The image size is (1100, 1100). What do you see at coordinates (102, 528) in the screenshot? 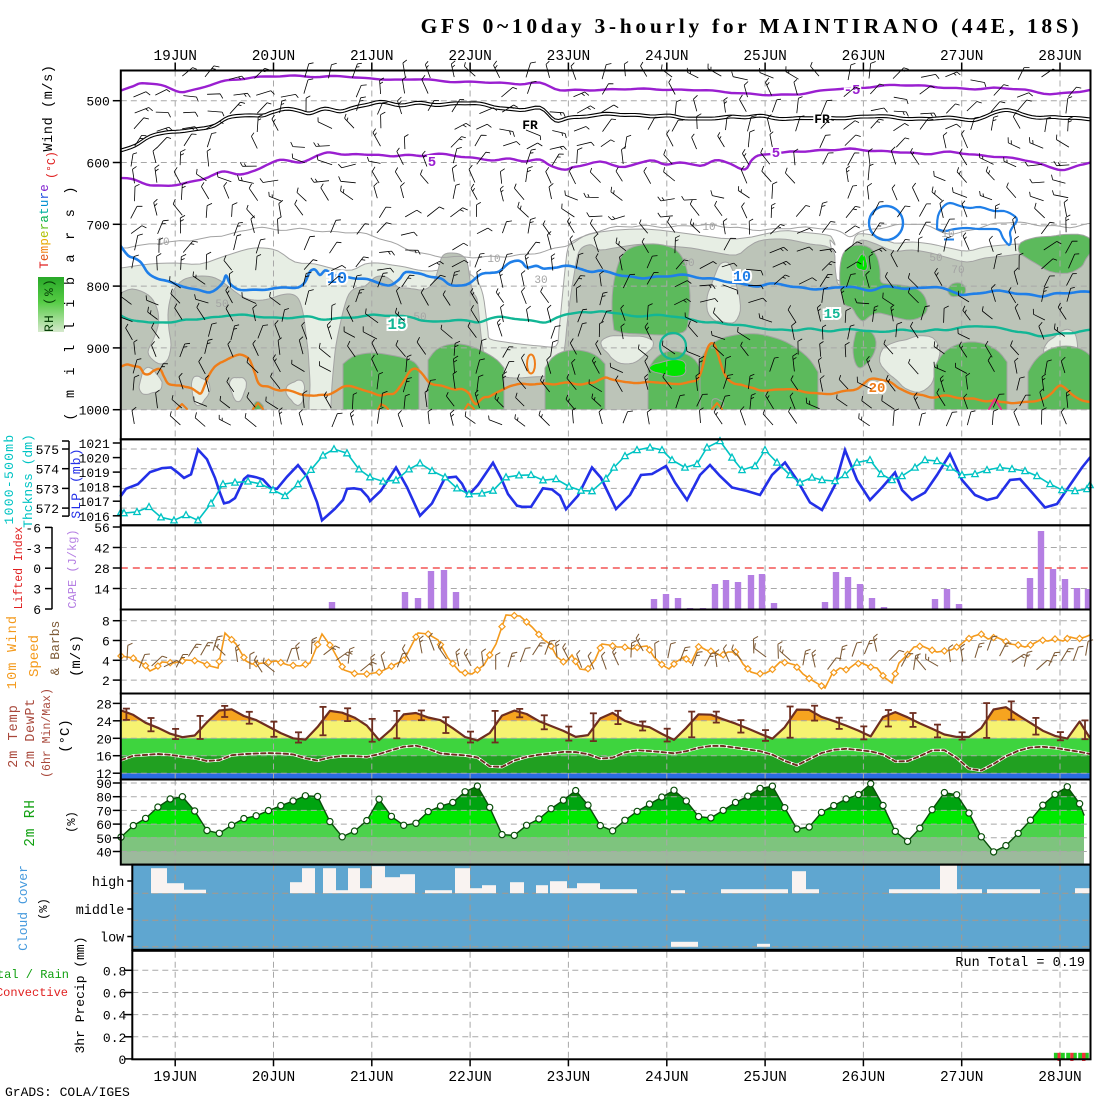
I see `svg-text: 56` at bounding box center [102, 528].